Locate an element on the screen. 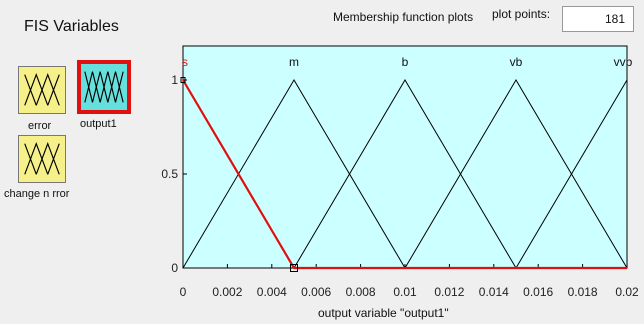  plot-points-input is located at coordinates (598, 19).